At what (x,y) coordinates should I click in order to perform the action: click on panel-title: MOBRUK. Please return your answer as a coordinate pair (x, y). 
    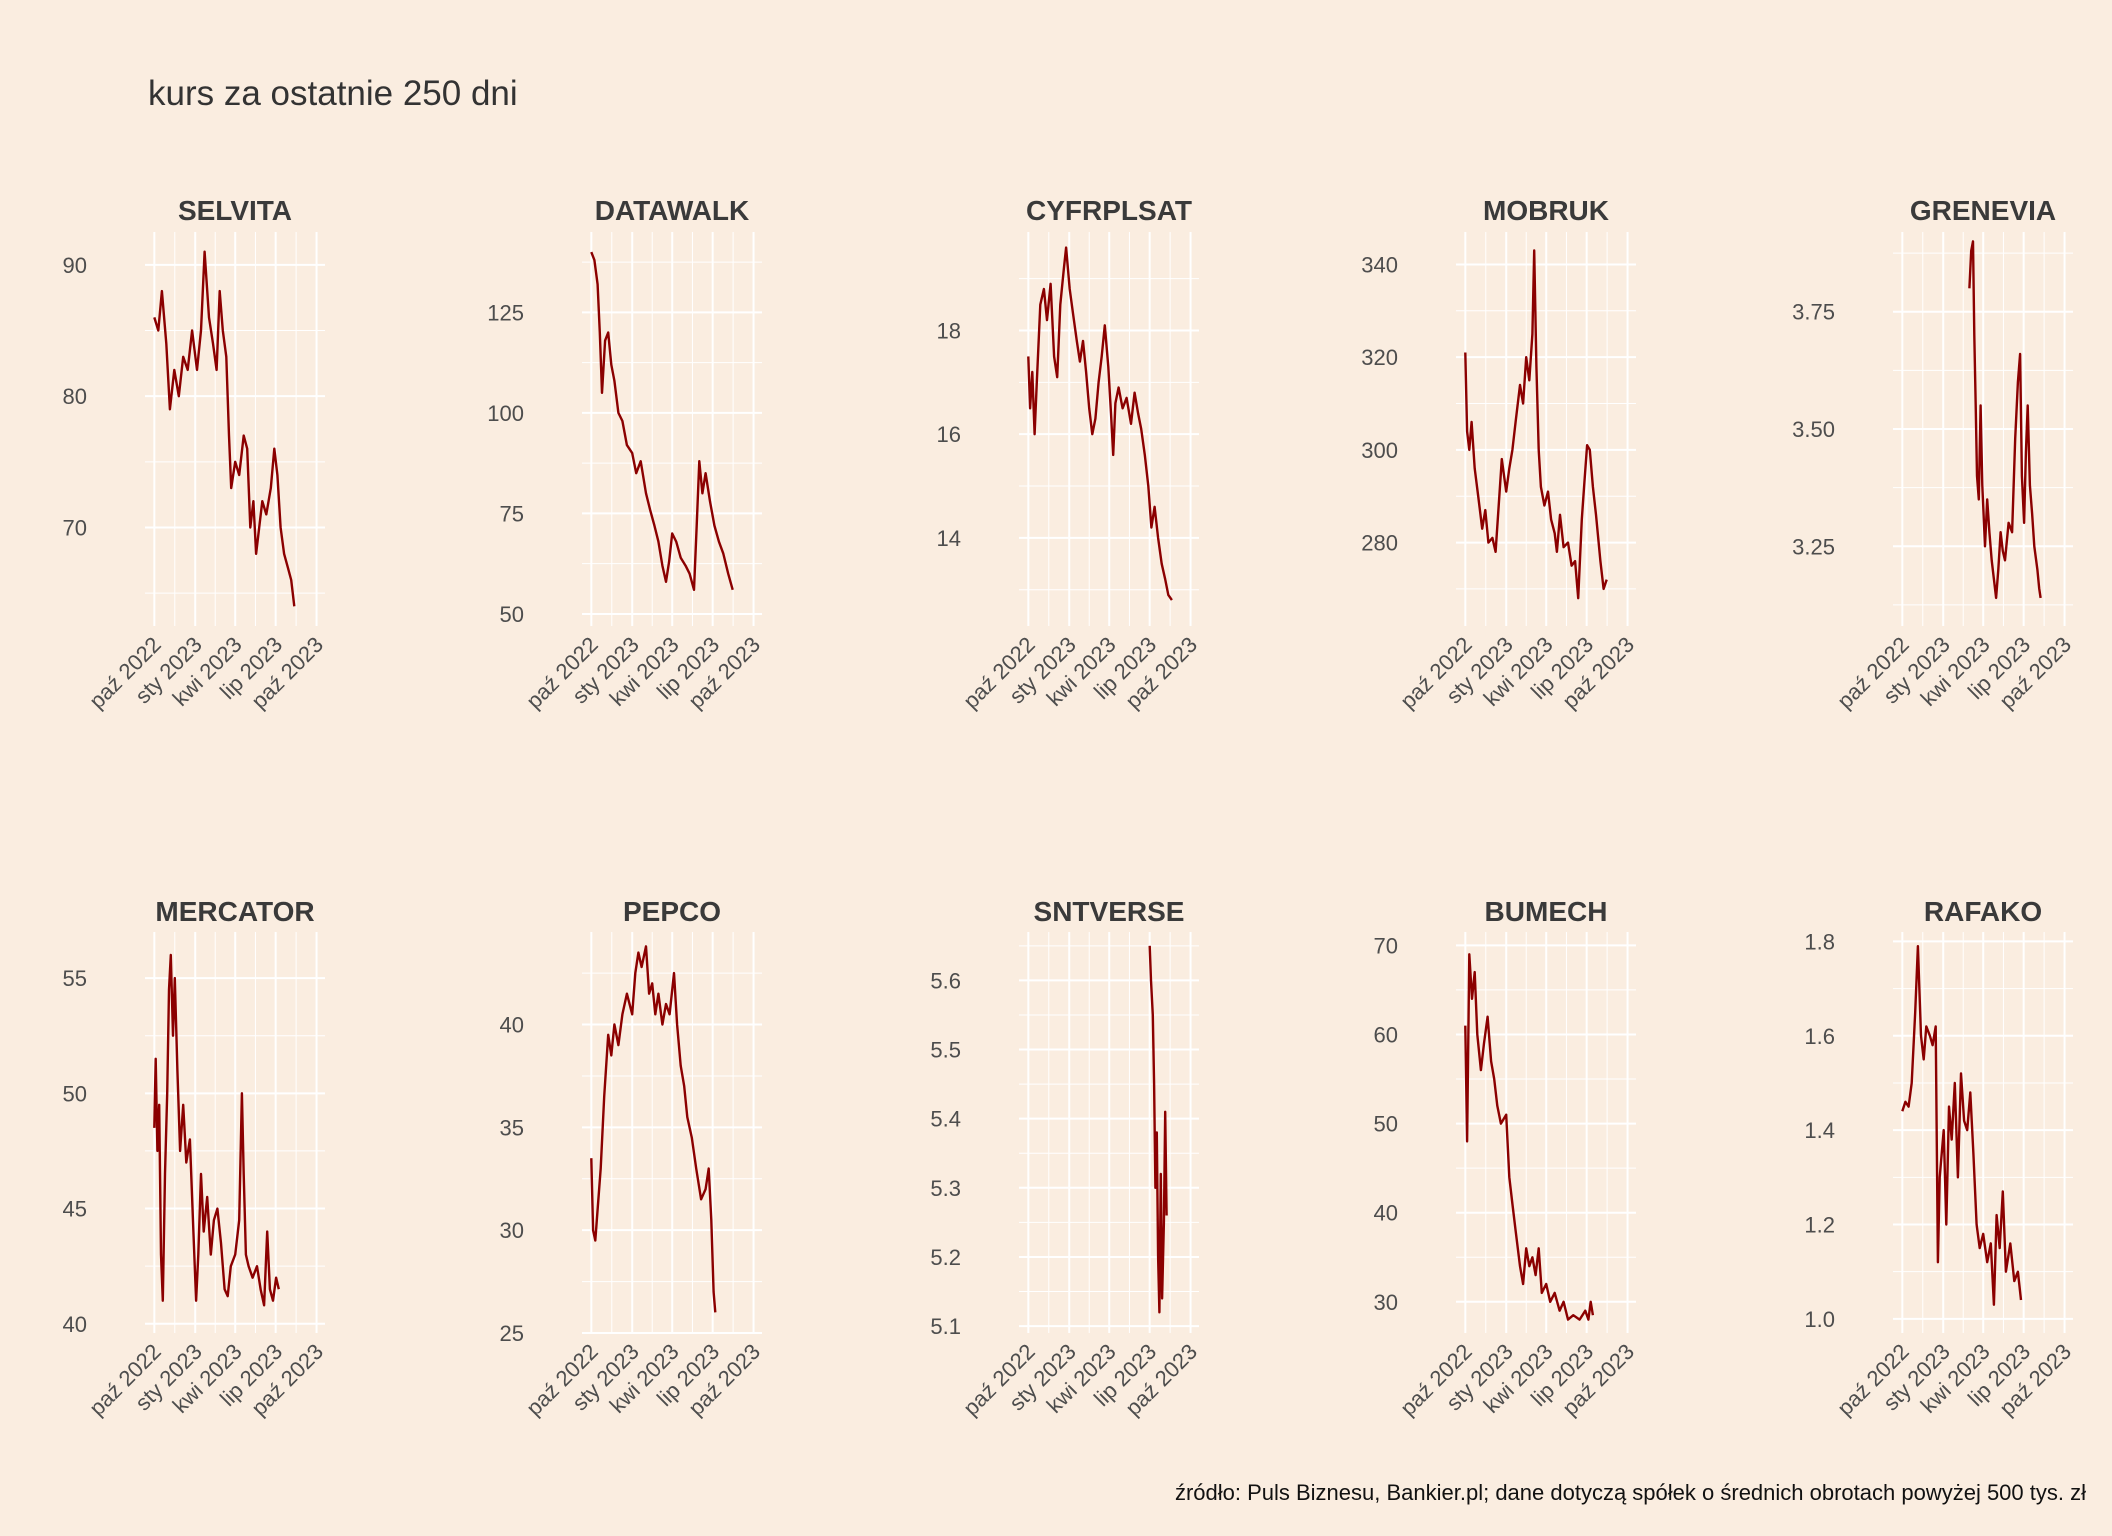
    Looking at the image, I should click on (1546, 210).